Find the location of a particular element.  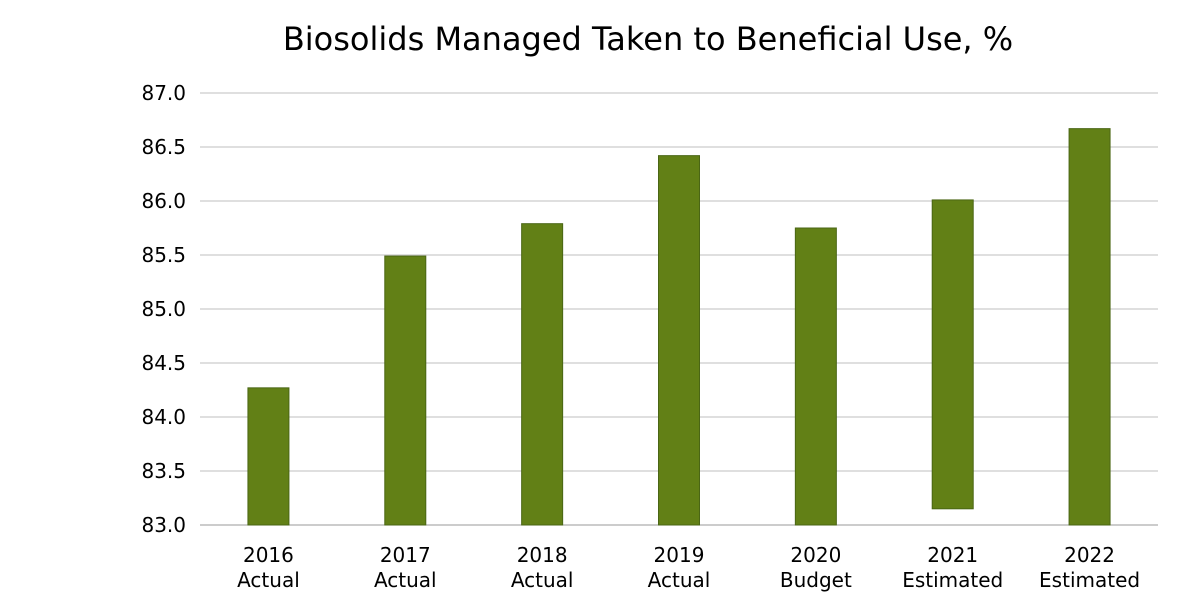

y-tick-label: 86.5 is located at coordinates (163, 147).